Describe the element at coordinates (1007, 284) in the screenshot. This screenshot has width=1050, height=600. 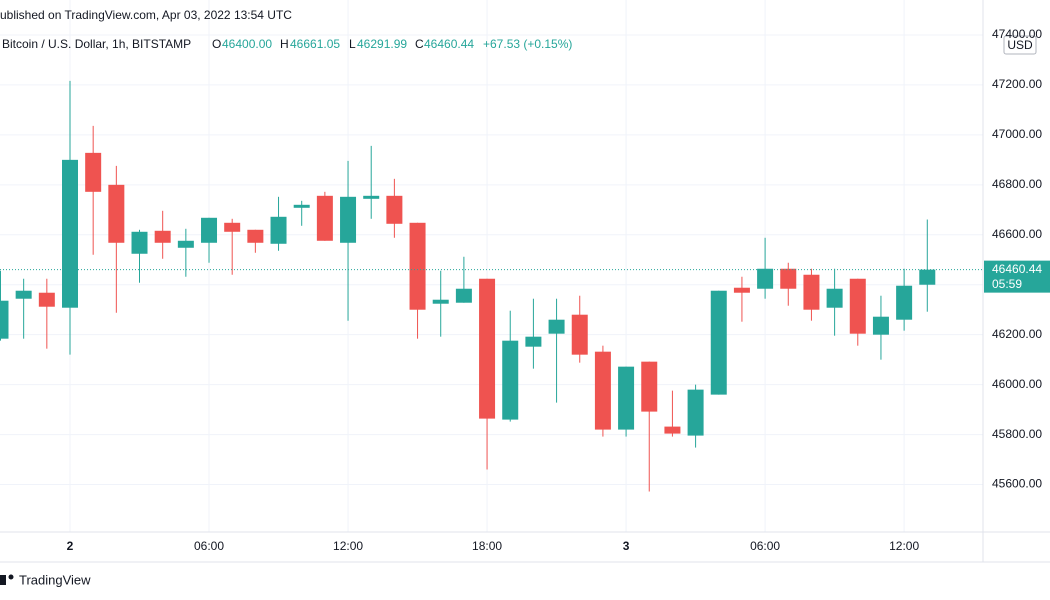
I see `countdown-label: 05:59` at that location.